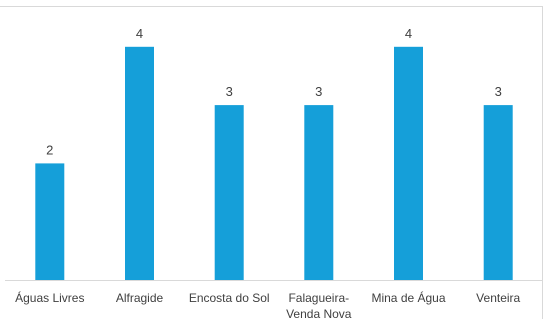 The width and height of the screenshot is (544, 320). I want to click on data-label: 2, so click(49, 149).